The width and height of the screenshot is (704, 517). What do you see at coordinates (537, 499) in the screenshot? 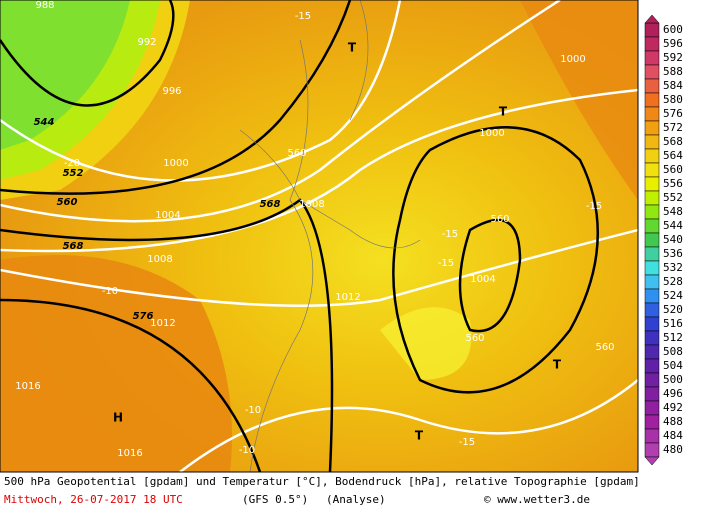
I see `caption-credit: © www.wetter3.de` at bounding box center [537, 499].